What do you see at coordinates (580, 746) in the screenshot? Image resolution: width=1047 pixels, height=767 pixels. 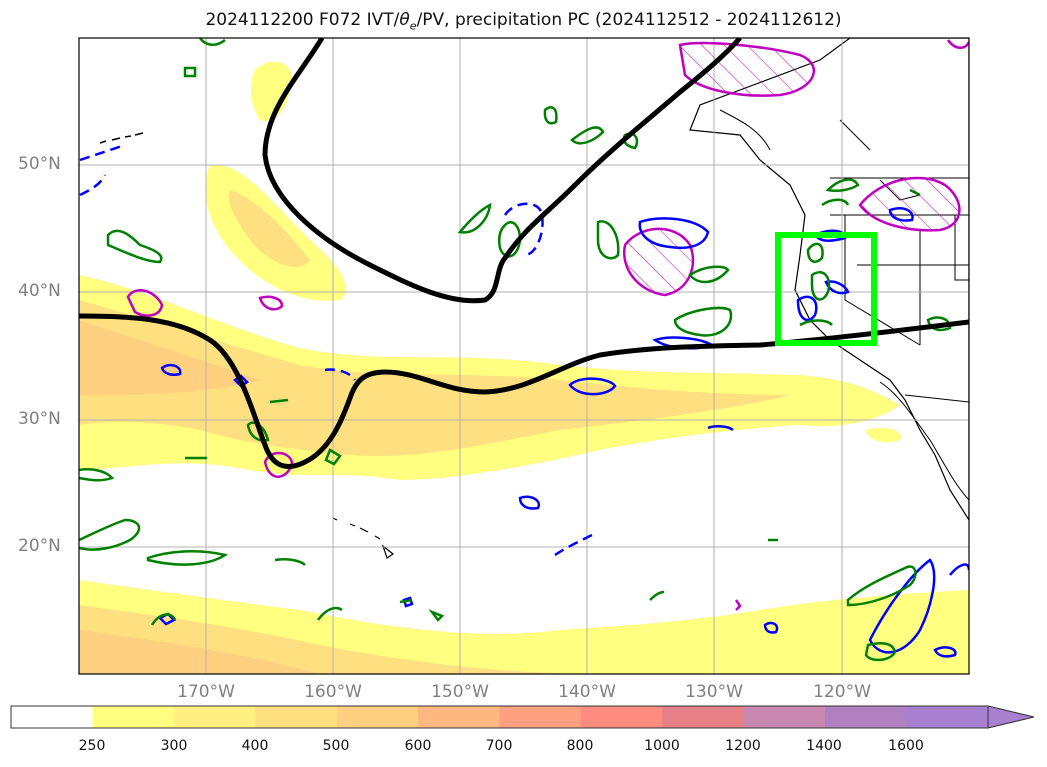 I see `colorbar-tick: 800` at bounding box center [580, 746].